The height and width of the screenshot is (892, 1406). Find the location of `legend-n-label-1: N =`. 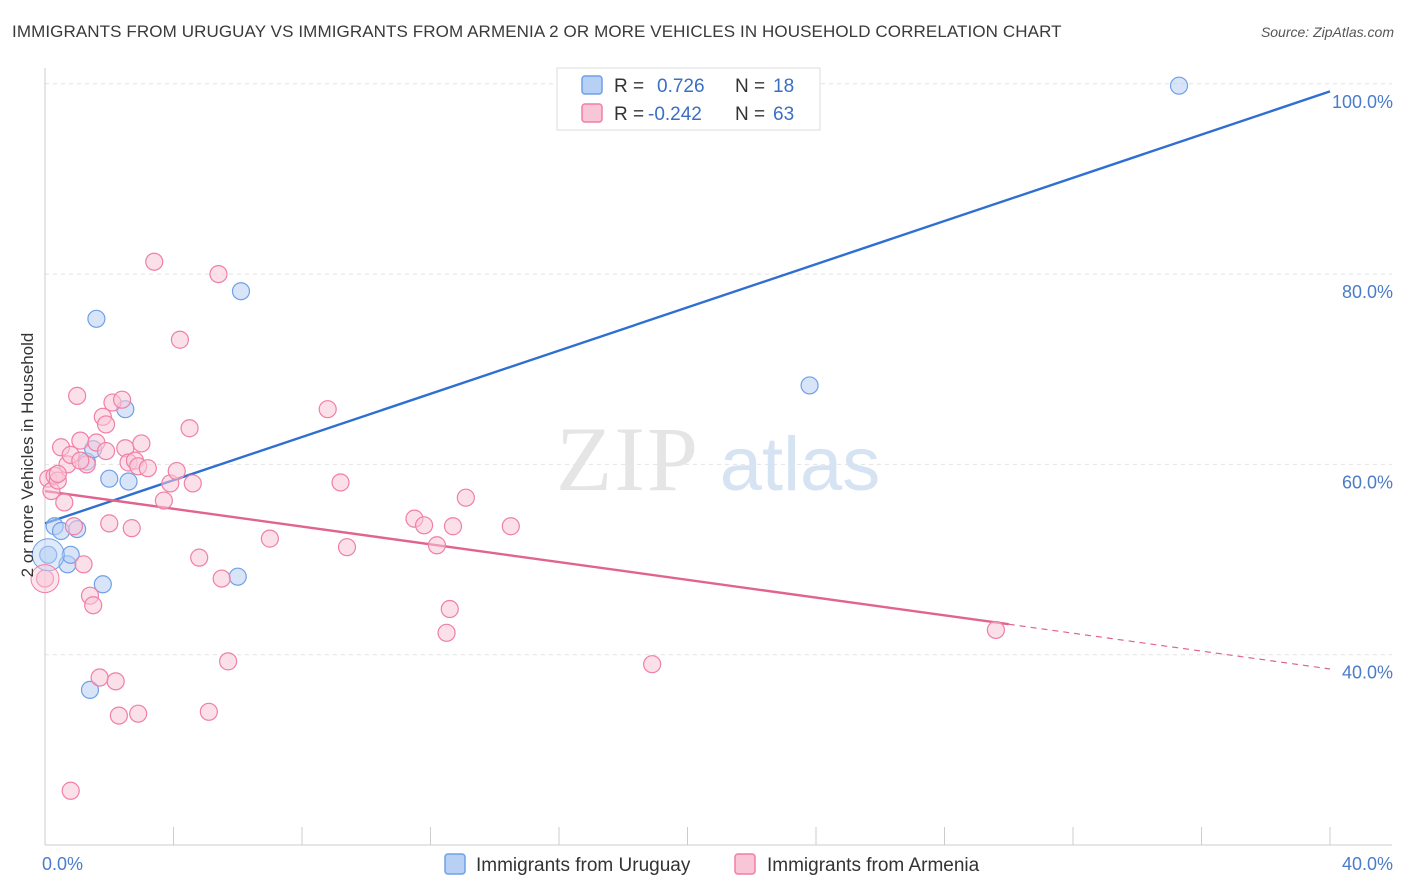

legend-n-label-1: N = is located at coordinates (750, 114).